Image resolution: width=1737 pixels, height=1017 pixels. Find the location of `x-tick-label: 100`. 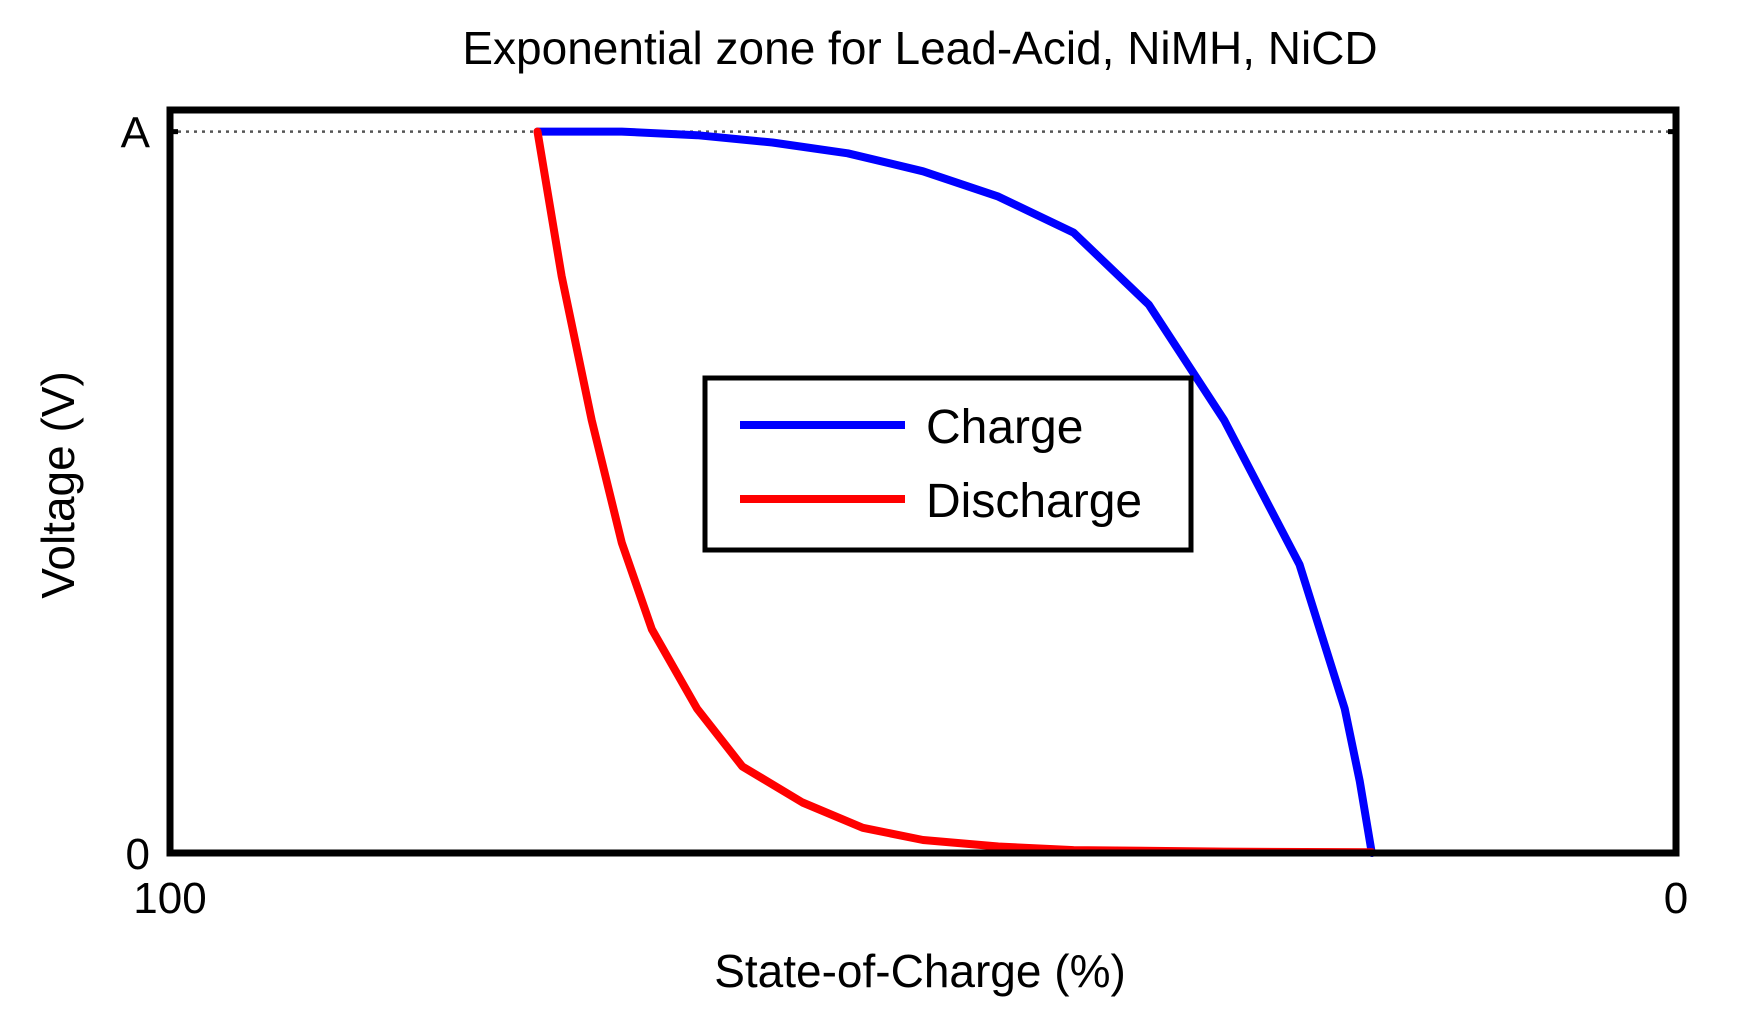

x-tick-label: 100 is located at coordinates (169, 898).